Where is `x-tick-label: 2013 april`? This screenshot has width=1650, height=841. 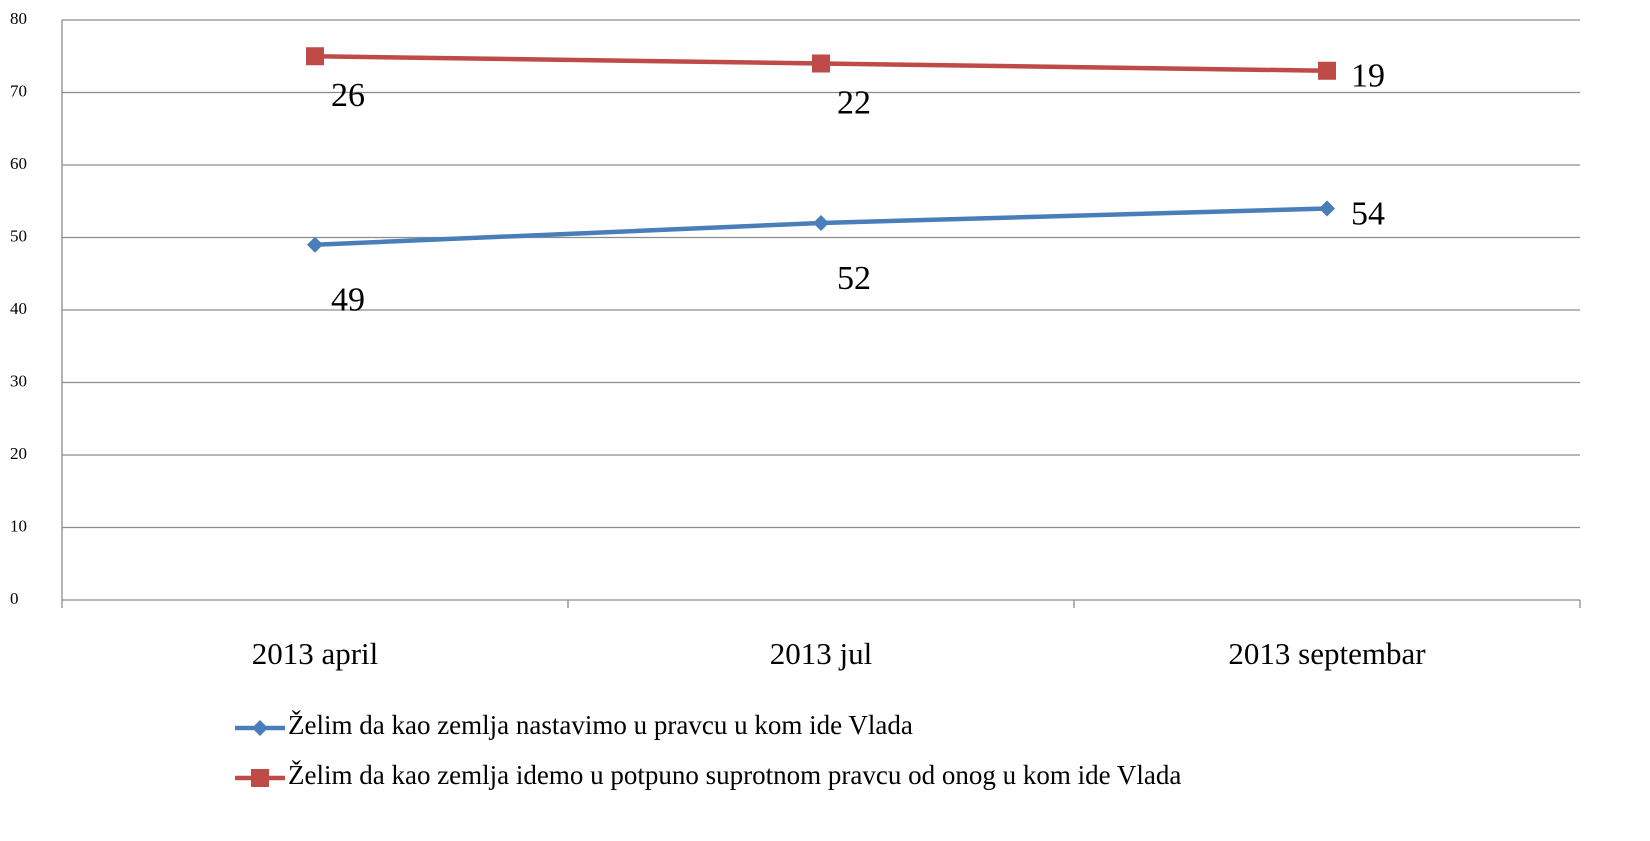
x-tick-label: 2013 april is located at coordinates (315, 653).